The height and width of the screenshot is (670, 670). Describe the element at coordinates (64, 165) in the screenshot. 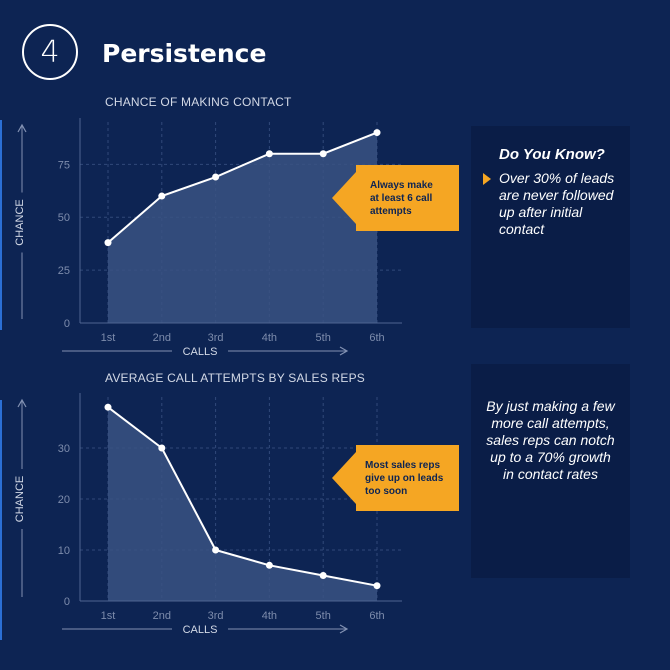

I see `y-tick-label: 75` at that location.